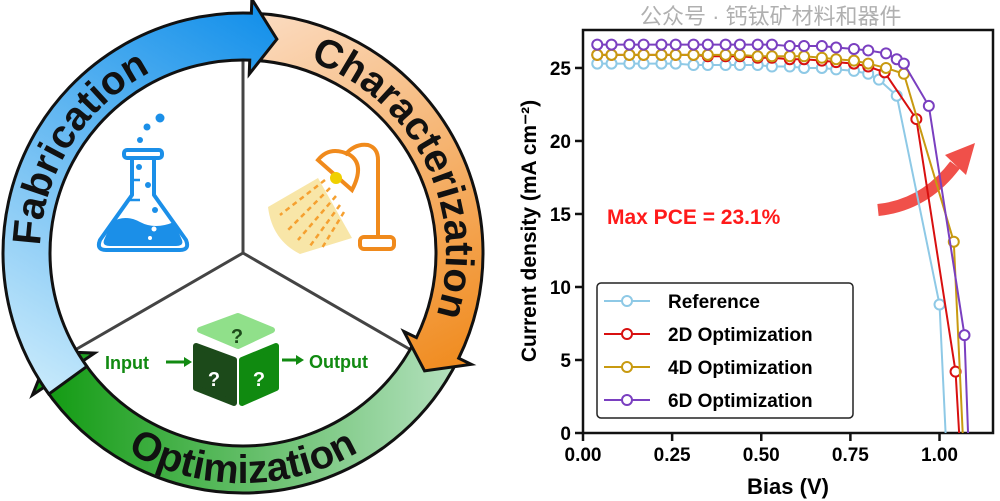 The width and height of the screenshot is (1000, 501). Describe the element at coordinates (561, 69) in the screenshot. I see `y-tick-label: 25` at that location.